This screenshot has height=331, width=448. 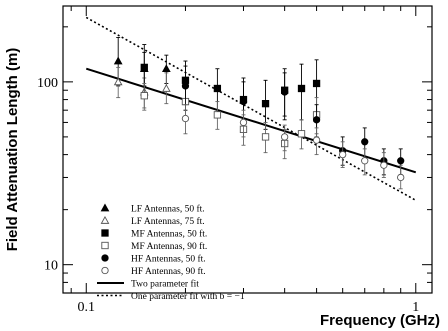 I want to click on legend-label: HF Antennas, 50 ft., so click(x=168, y=259).